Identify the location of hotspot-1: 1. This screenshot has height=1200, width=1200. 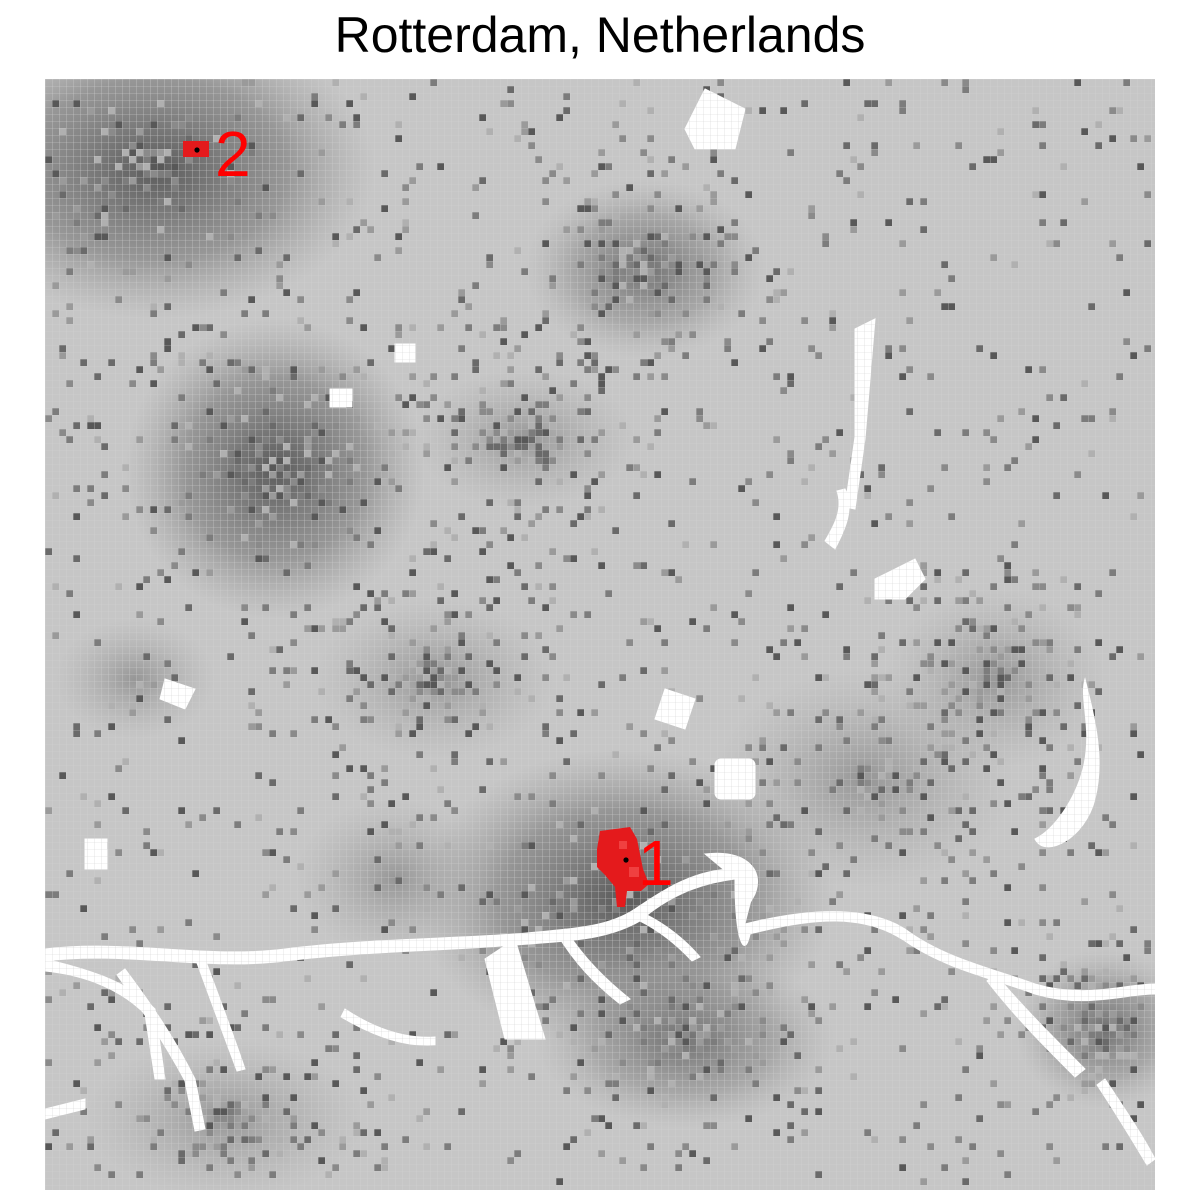
(635, 867).